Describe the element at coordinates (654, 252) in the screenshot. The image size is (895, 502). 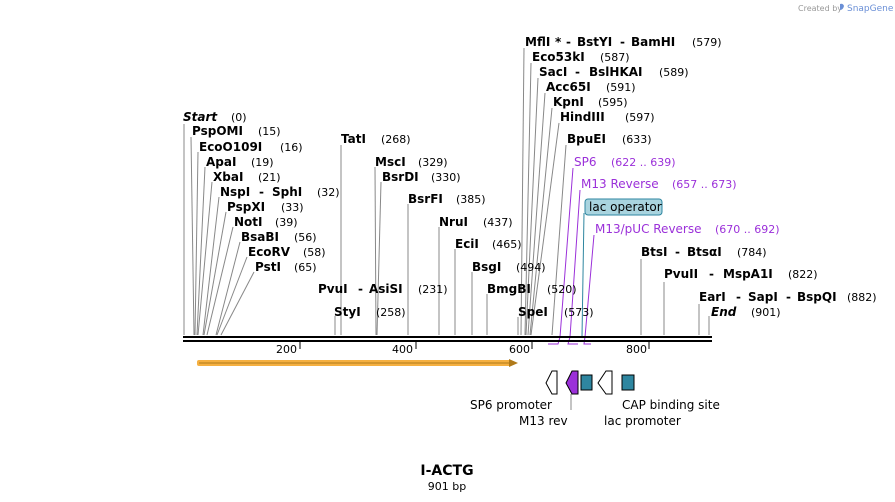
I see `enzyme-name: BtsI` at that location.